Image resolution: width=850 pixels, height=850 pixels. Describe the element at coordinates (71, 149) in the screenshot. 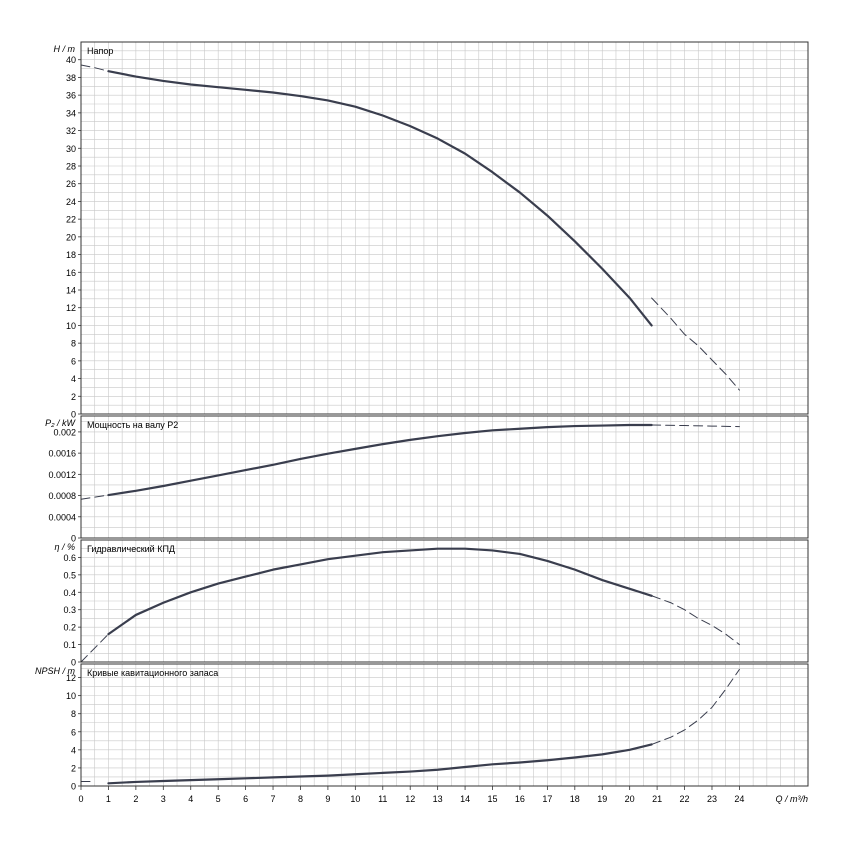

I see `y-tick-label: 30` at that location.